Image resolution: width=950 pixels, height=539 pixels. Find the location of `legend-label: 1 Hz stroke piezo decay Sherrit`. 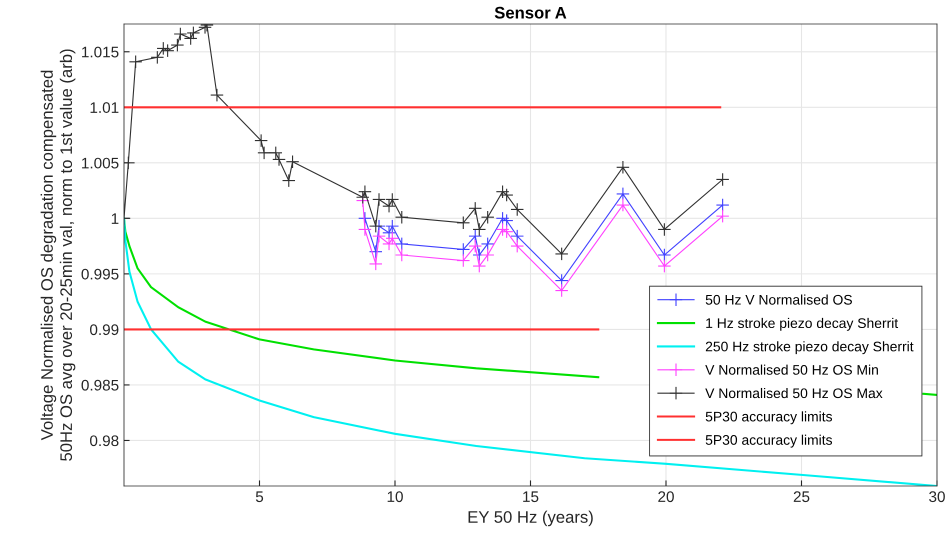

legend-label: 1 Hz stroke piezo decay Sherrit is located at coordinates (802, 324).